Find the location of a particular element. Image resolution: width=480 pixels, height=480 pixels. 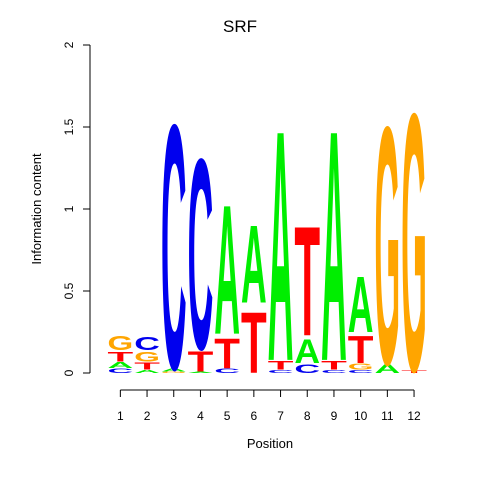

x-tick-label: 6 is located at coordinates (254, 416).